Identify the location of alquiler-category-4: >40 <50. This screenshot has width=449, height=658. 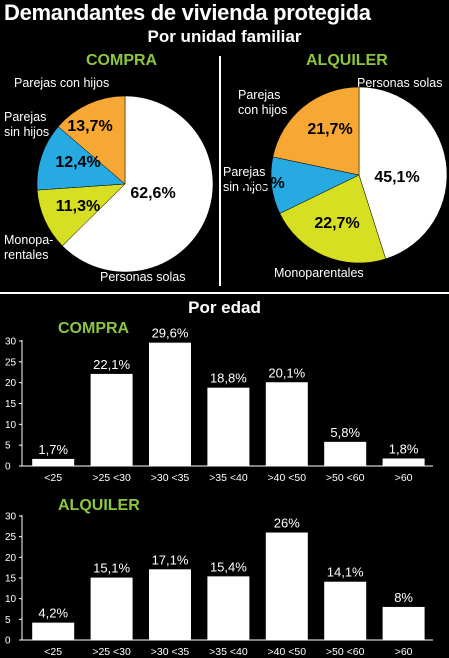
(287, 652).